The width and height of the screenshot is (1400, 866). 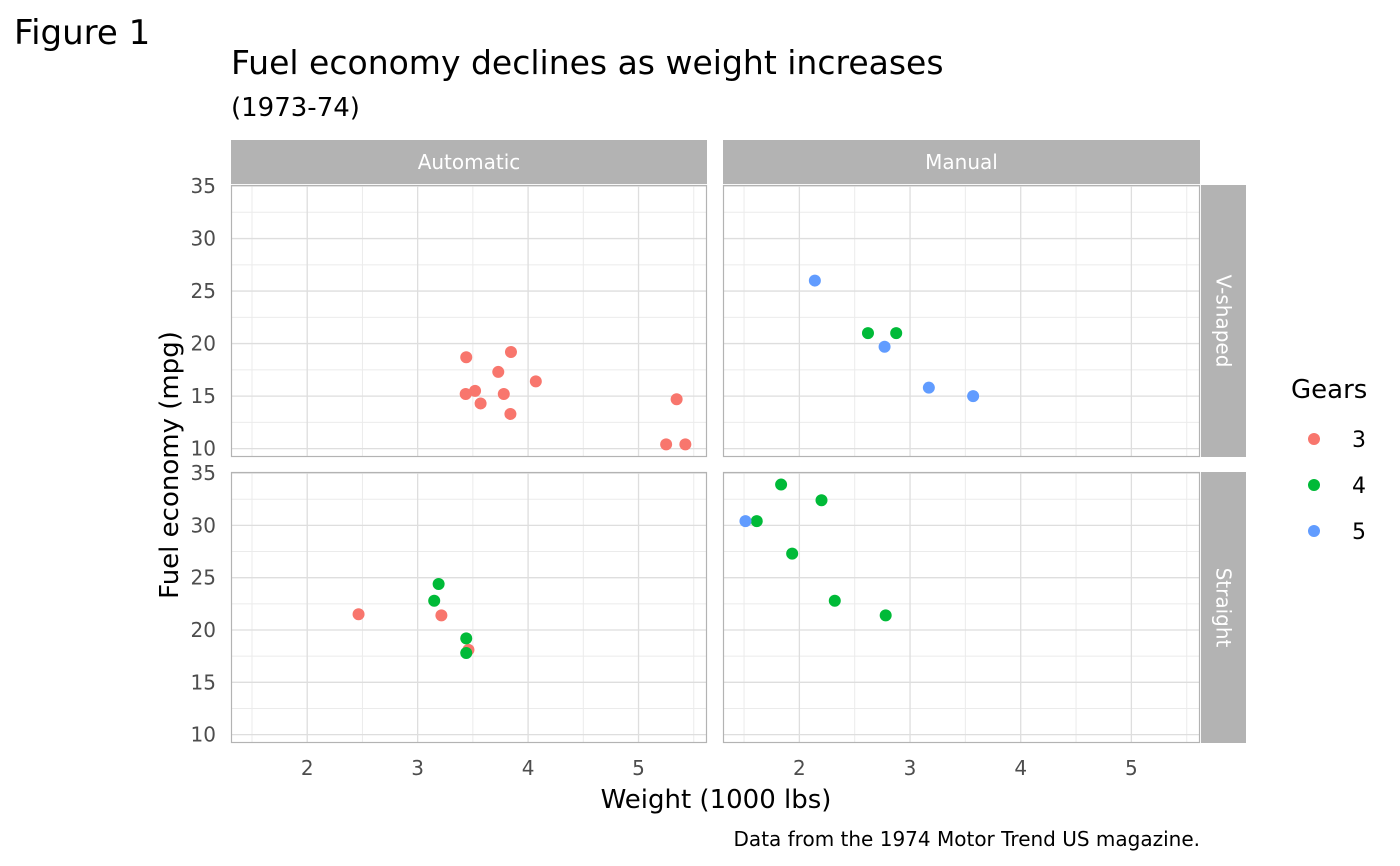 I want to click on facet-label-straight: Straight, so click(x=1224, y=608).